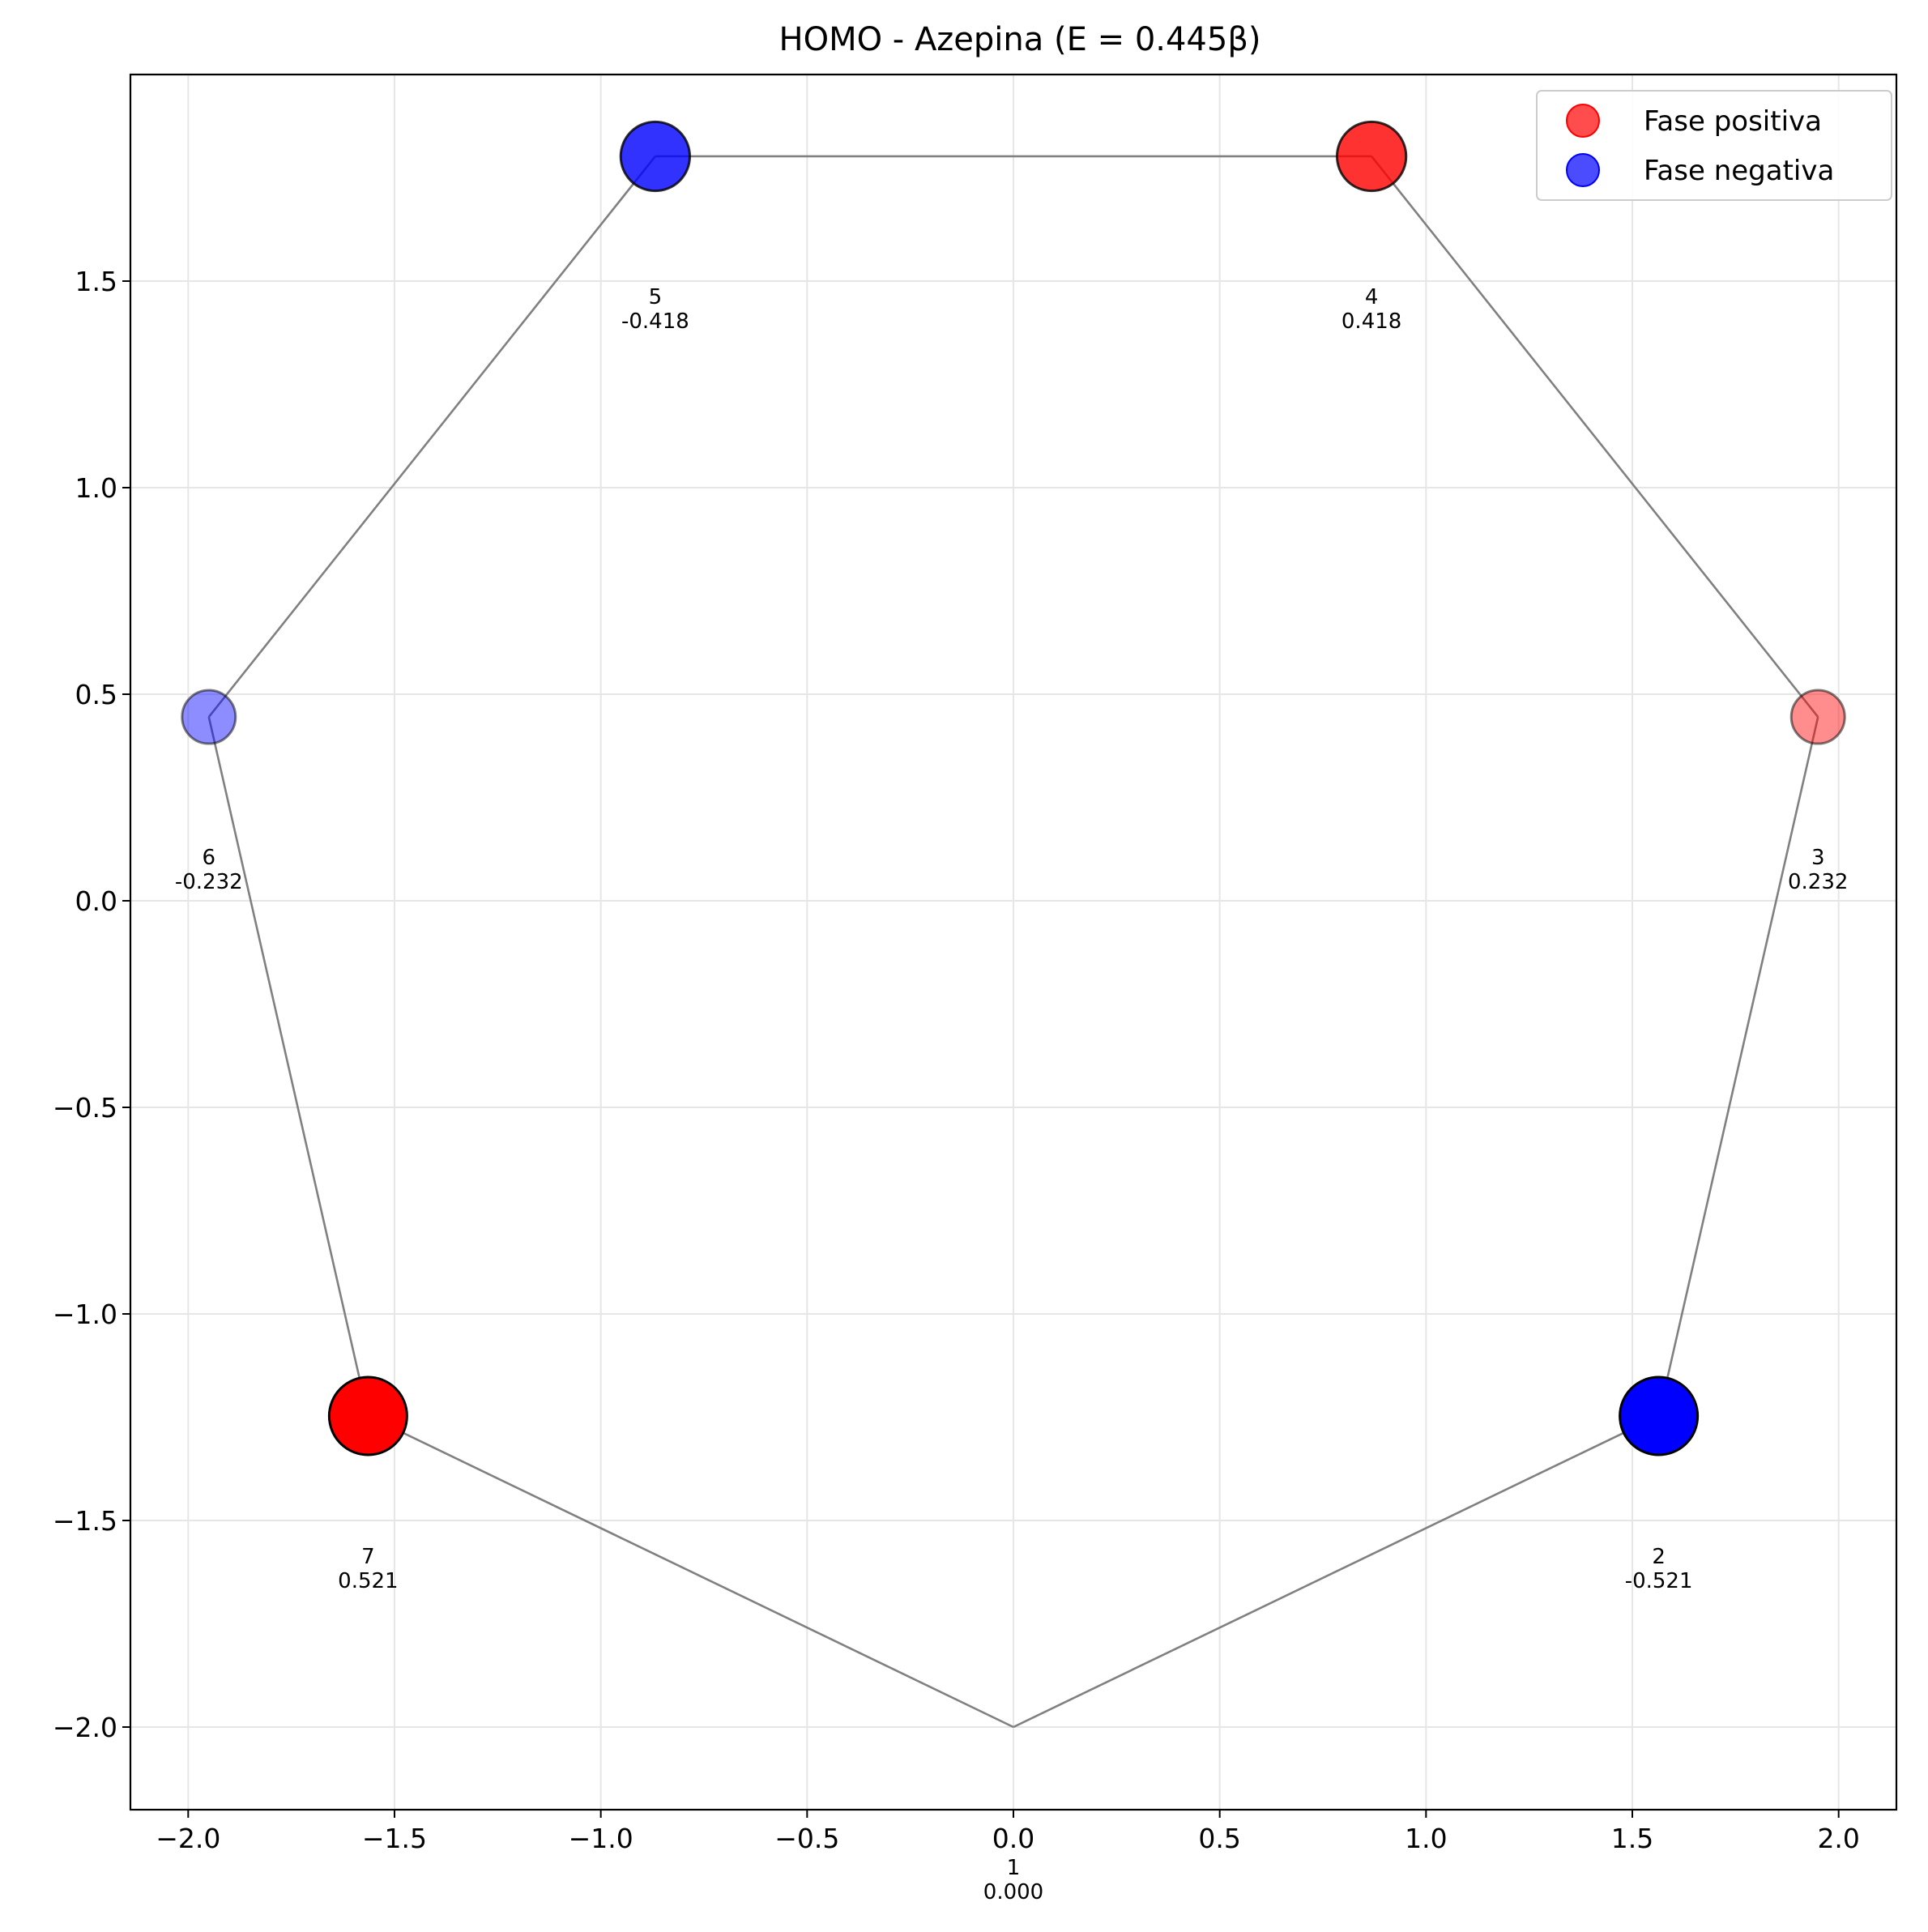 The width and height of the screenshot is (1928, 1932). What do you see at coordinates (1818, 882) in the screenshot?
I see `atom-coefficient-label: 0.232` at bounding box center [1818, 882].